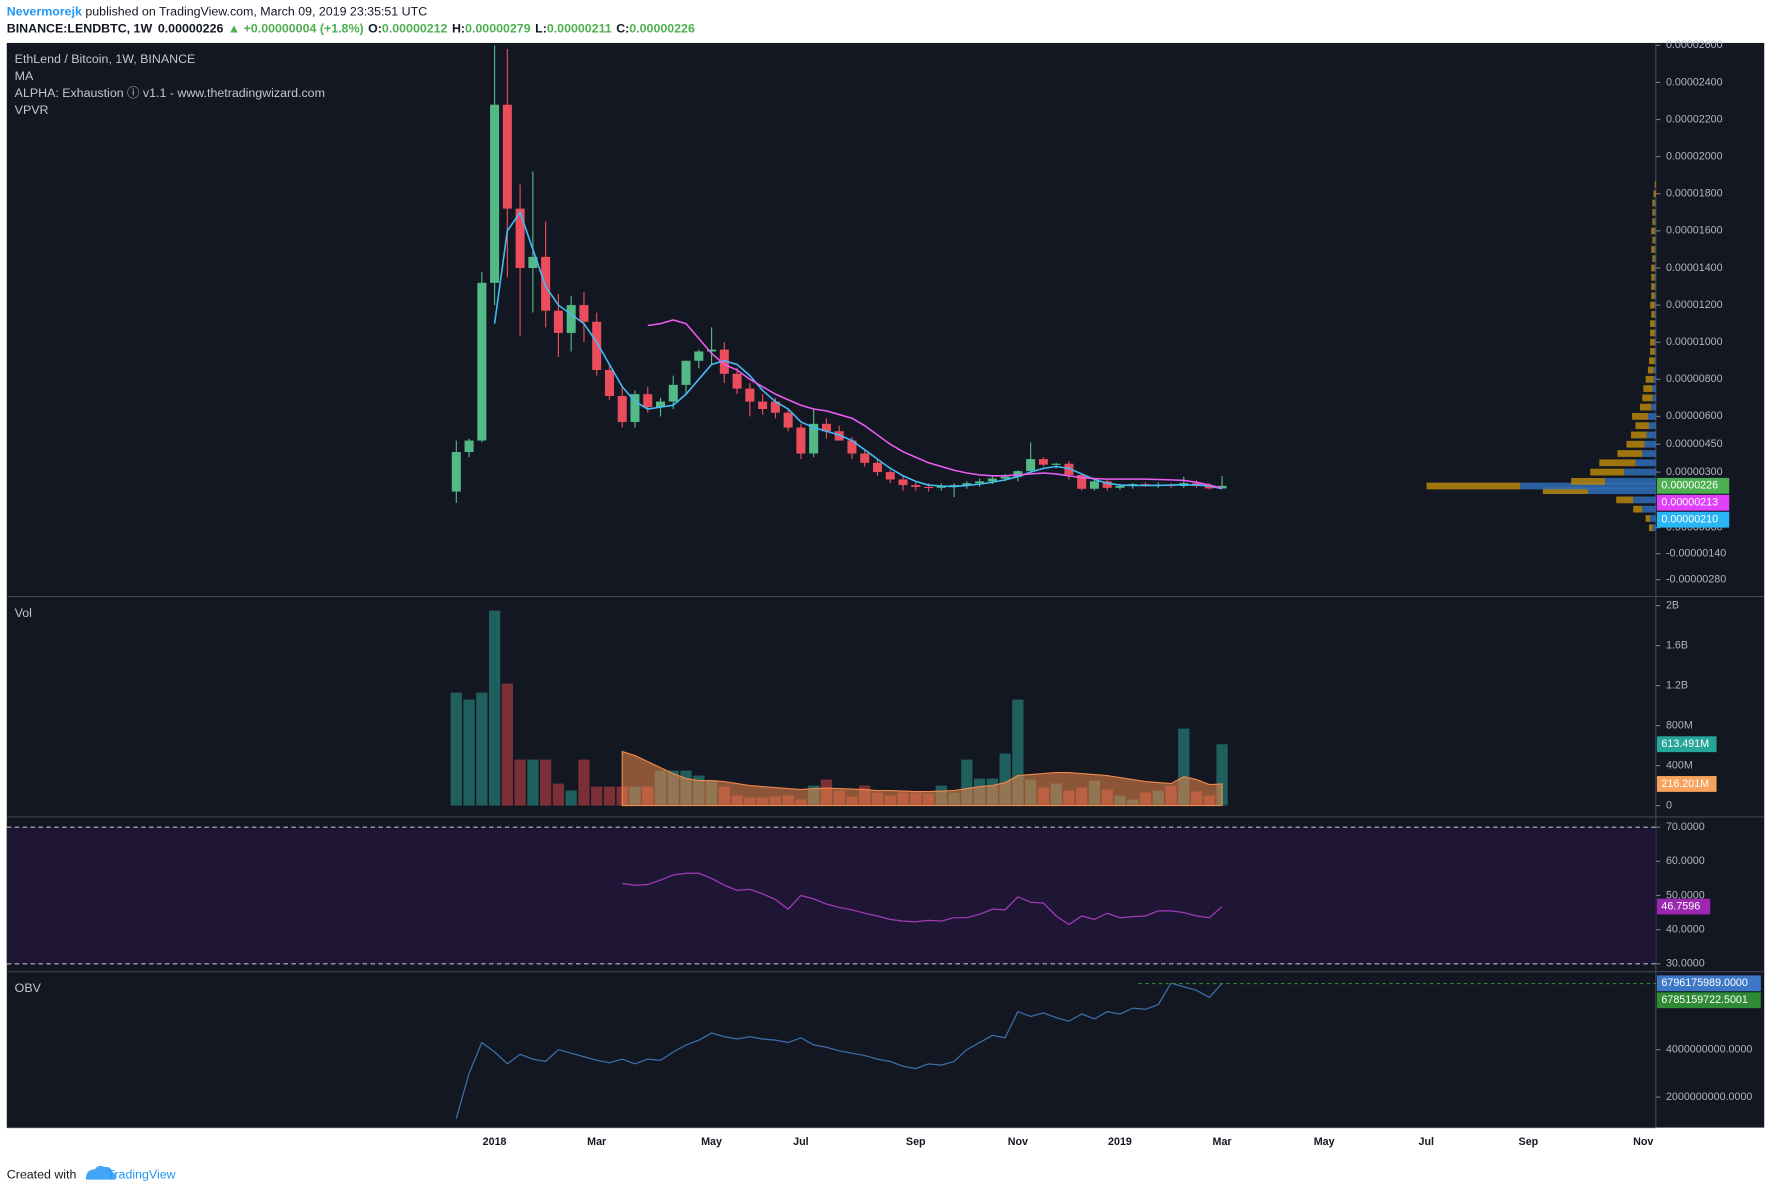 The width and height of the screenshot is (1771, 1192). What do you see at coordinates (1696, 554) in the screenshot?
I see `y-tick-label: -0.00000140` at bounding box center [1696, 554].